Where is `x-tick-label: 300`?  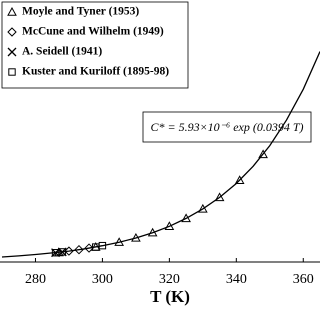
x-tick-label: 300 is located at coordinates (102, 279).